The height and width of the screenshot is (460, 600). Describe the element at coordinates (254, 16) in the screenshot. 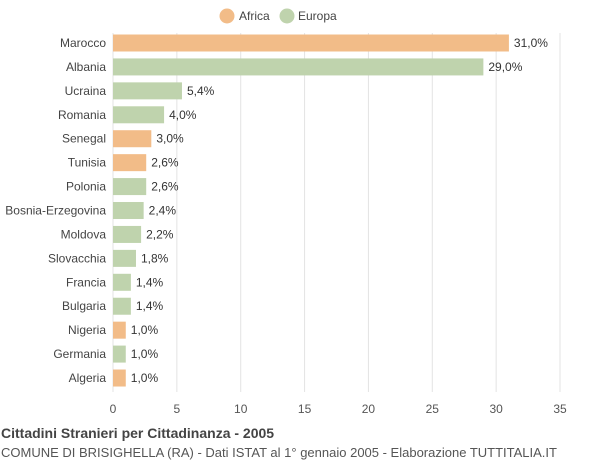

I see `legend-label: Africa` at that location.